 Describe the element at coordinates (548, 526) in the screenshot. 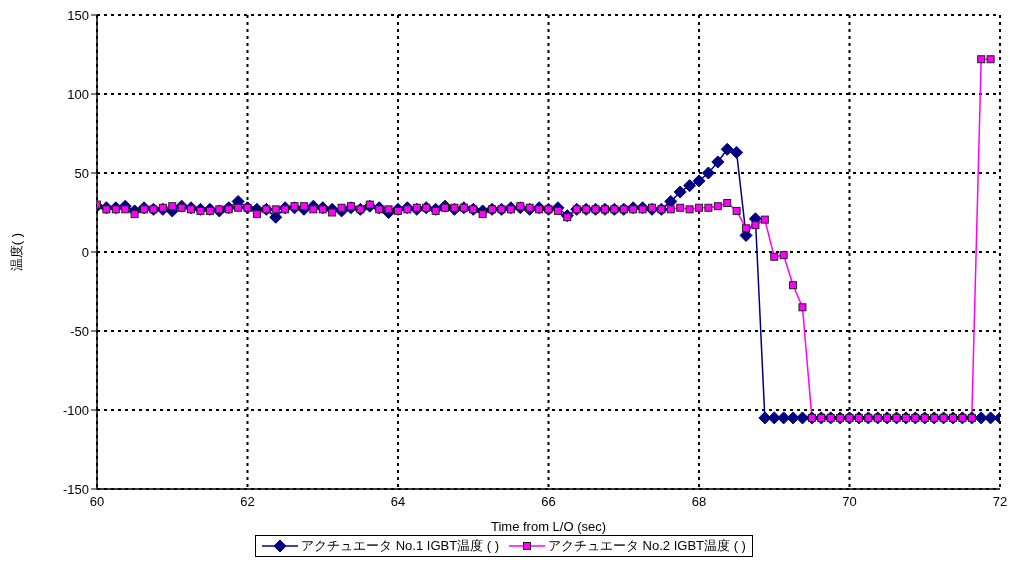

I see `x-axis-title: Time from L/O (sec)` at that location.